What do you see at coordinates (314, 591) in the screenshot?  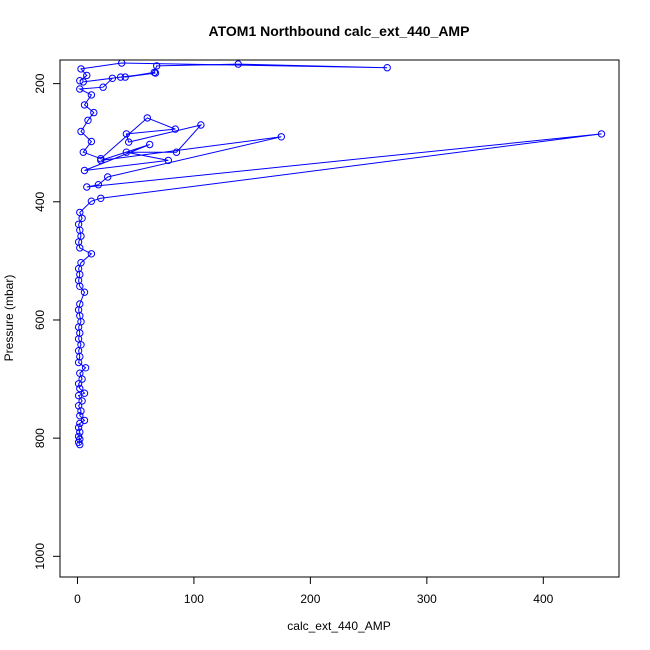 I see `x-axis: 0 100 200 300 400` at bounding box center [314, 591].